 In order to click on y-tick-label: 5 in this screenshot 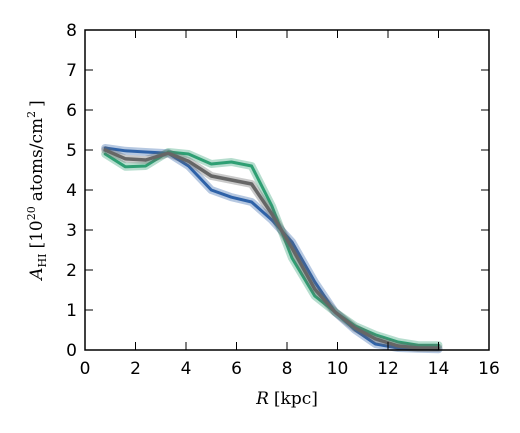, I will do `click(71, 151)`.